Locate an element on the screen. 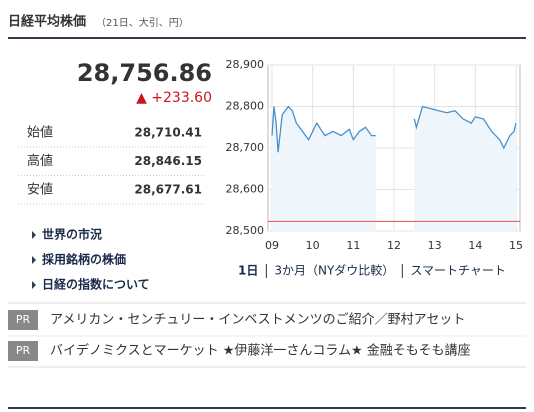  x-tick-label: 14 is located at coordinates (475, 245).